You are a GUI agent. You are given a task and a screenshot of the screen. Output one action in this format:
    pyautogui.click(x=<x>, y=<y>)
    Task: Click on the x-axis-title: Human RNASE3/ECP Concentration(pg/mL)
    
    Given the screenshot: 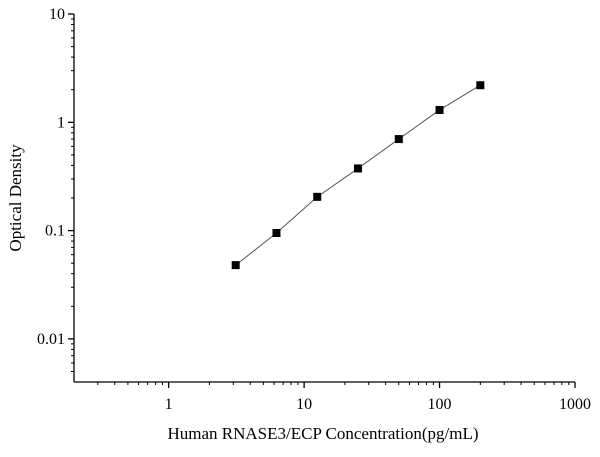 What is the action you would take?
    pyautogui.click(x=322, y=433)
    